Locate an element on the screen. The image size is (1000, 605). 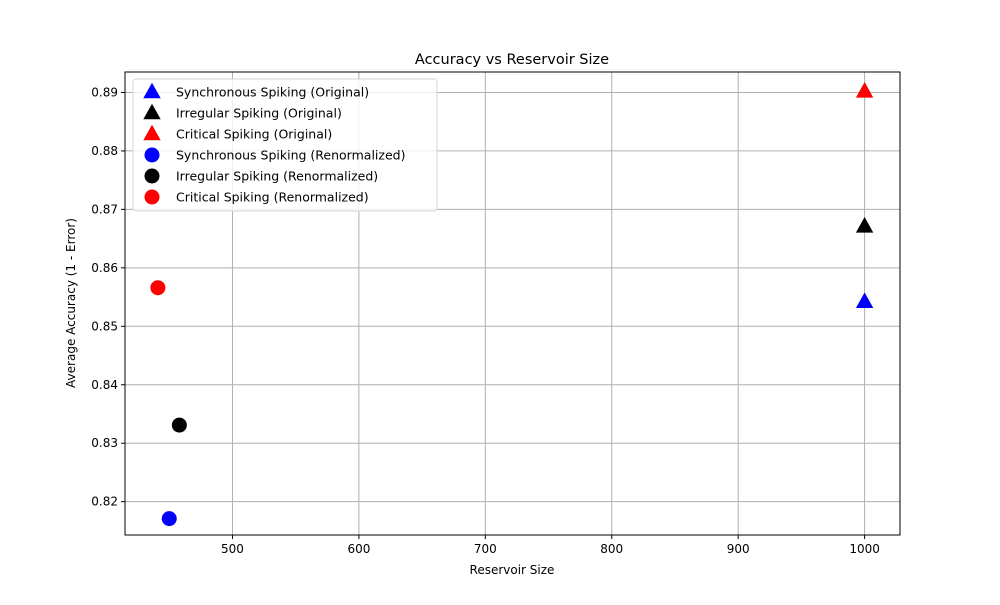
y-tick-label: 0.88 is located at coordinates (104, 151).